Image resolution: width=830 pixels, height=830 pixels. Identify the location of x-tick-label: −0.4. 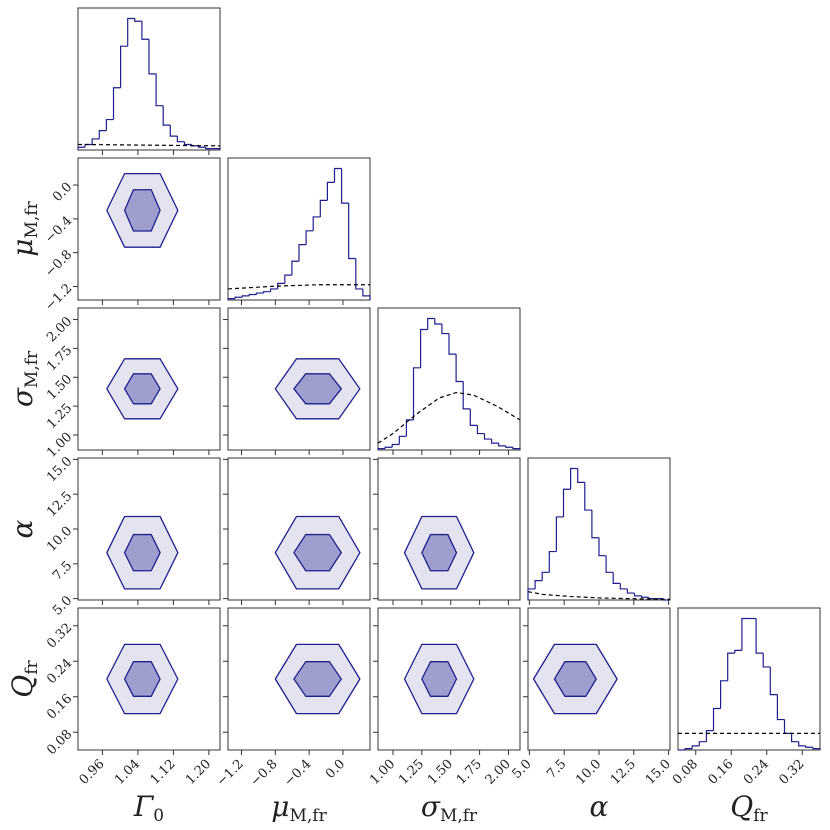
(298, 773).